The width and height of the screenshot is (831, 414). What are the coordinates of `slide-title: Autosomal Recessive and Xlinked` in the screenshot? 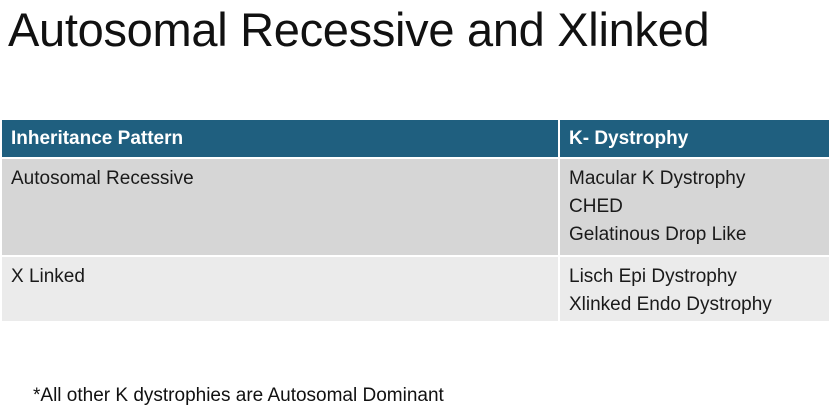 It's located at (359, 29).